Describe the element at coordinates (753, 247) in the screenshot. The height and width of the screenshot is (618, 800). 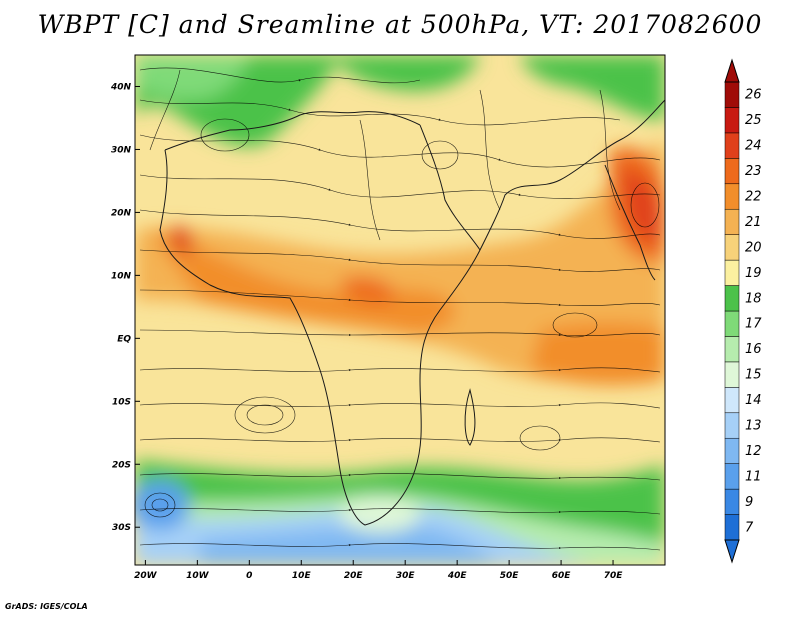
I see `colorbar-label: 20` at that location.